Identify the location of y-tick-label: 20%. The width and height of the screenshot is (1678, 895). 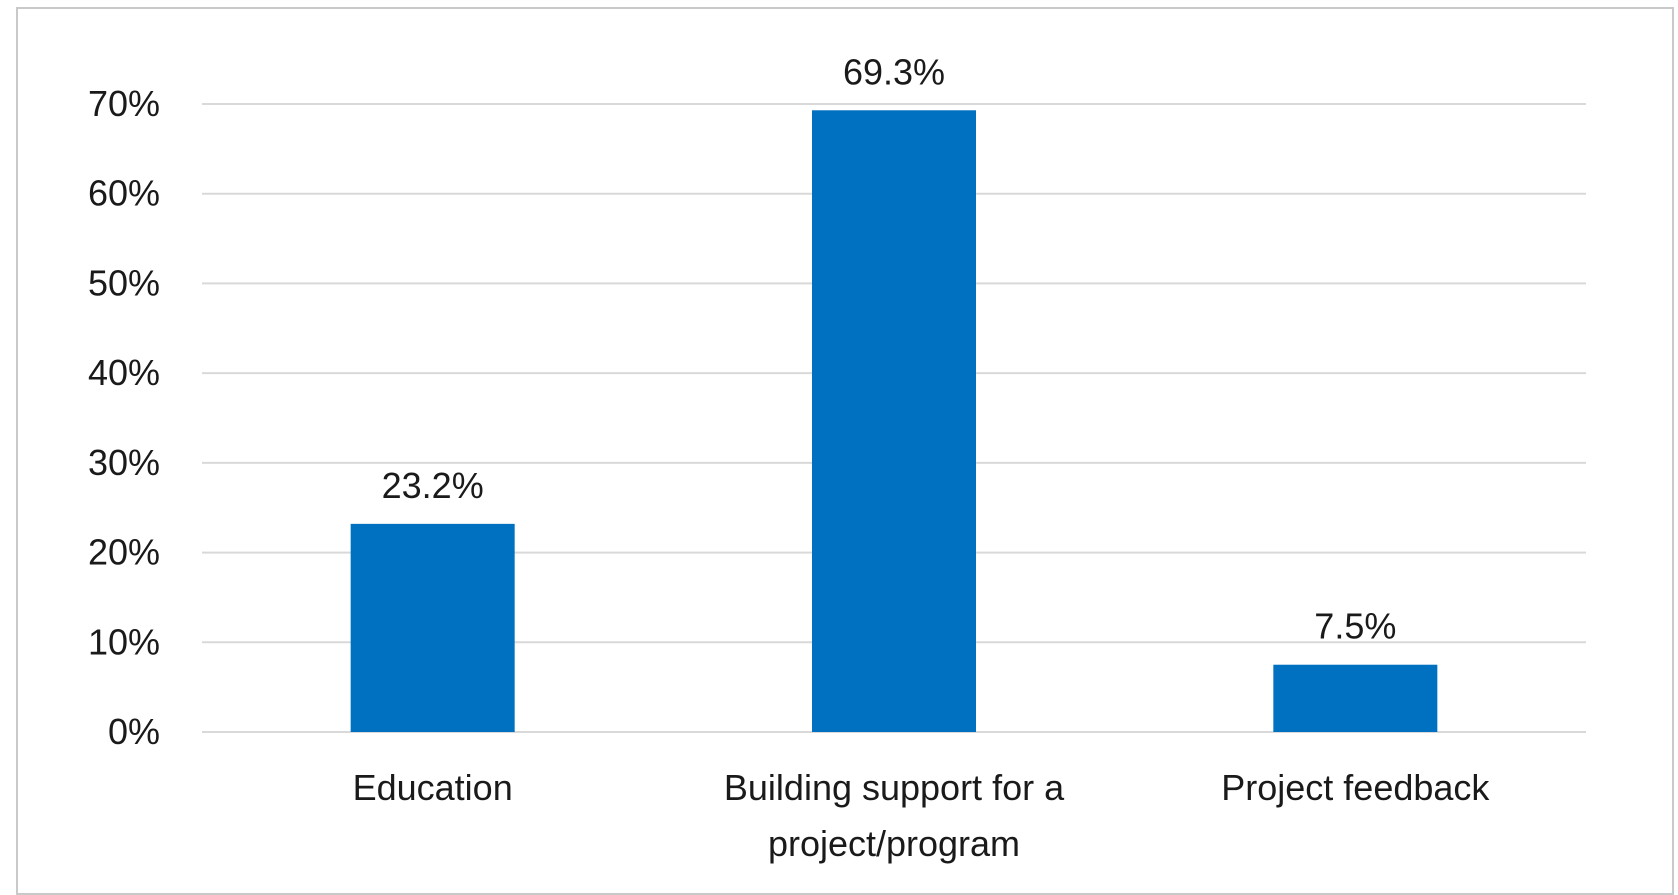
(124, 552).